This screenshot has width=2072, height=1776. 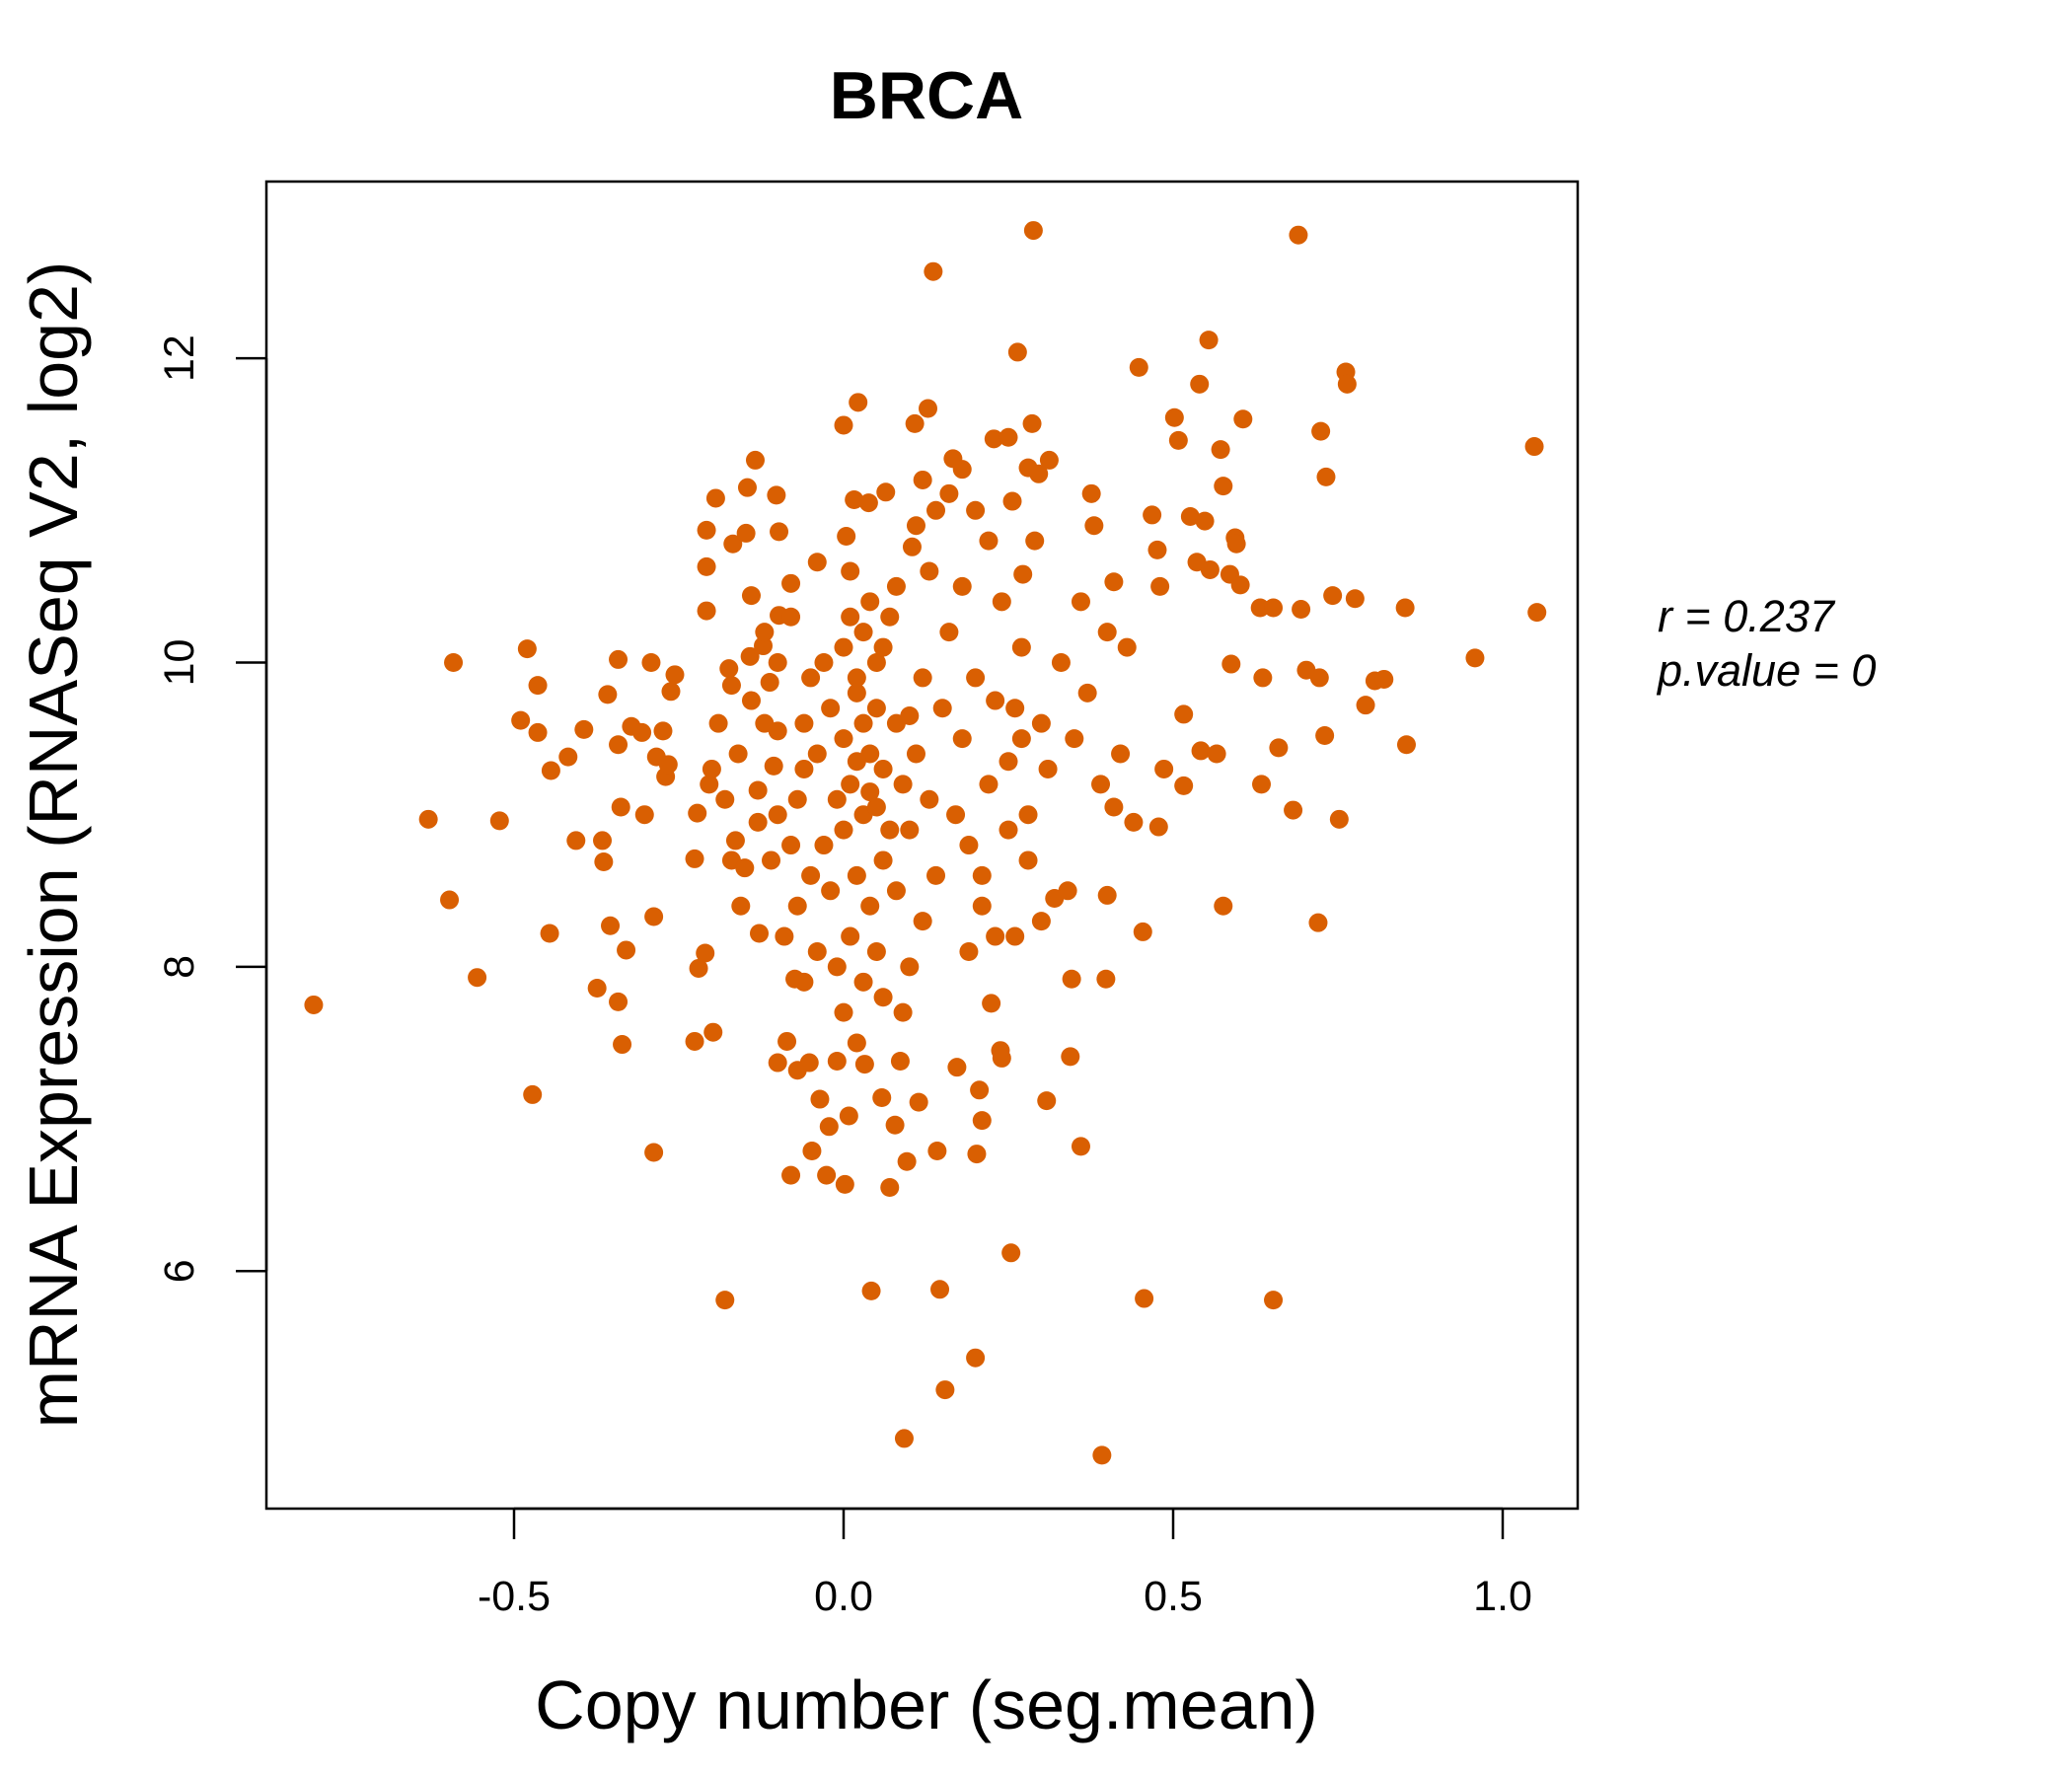 I want to click on correlation-label: r = 0.237, so click(x=1747, y=616).